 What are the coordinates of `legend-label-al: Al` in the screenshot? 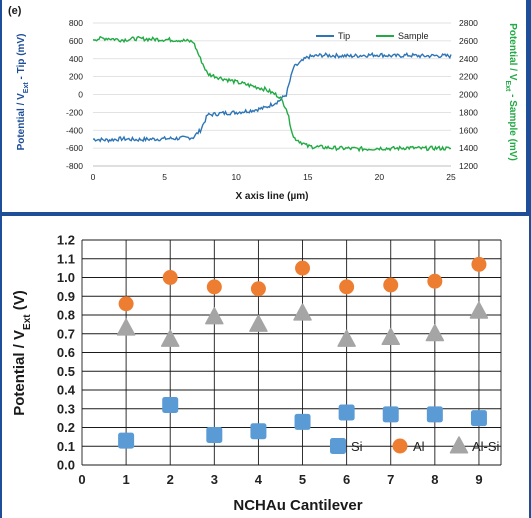 It's located at (419, 446).